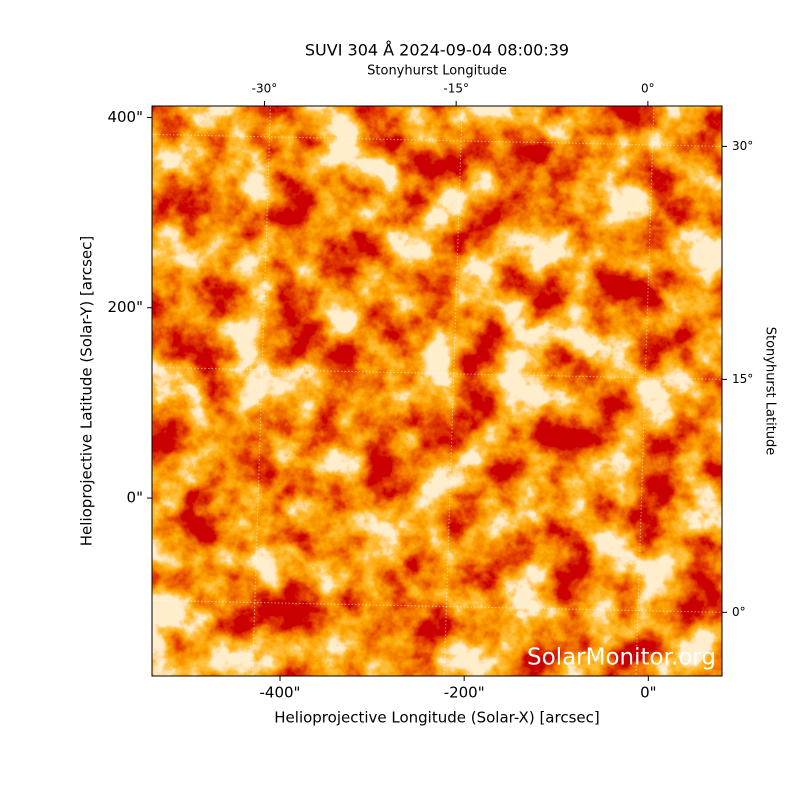  I want to click on y-tick-label: 400", so click(125, 117).